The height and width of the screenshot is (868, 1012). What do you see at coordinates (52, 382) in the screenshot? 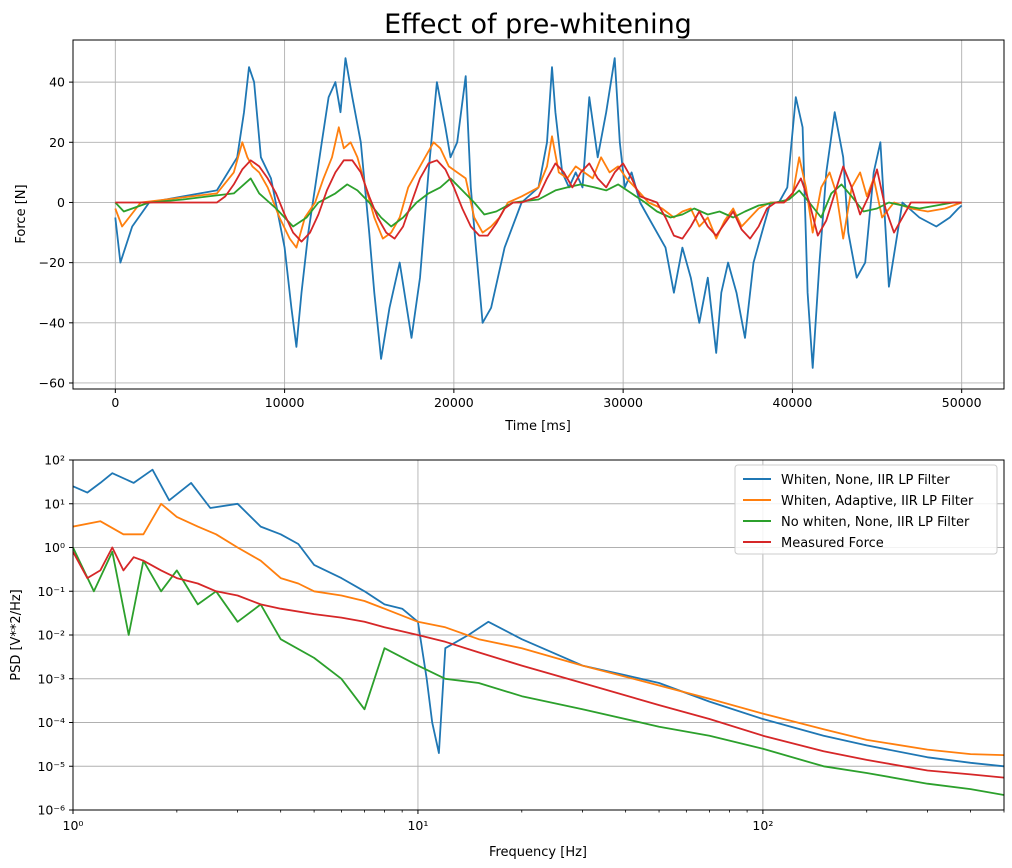
I see `time-ytick-label: −60` at bounding box center [52, 382].